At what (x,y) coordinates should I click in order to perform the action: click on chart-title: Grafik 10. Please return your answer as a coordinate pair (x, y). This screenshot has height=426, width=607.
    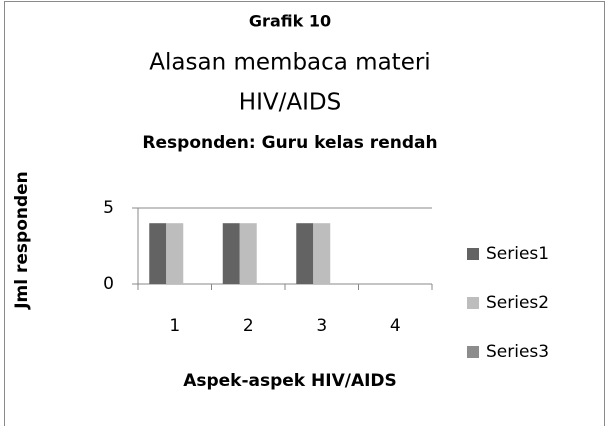
    Looking at the image, I should click on (290, 21).